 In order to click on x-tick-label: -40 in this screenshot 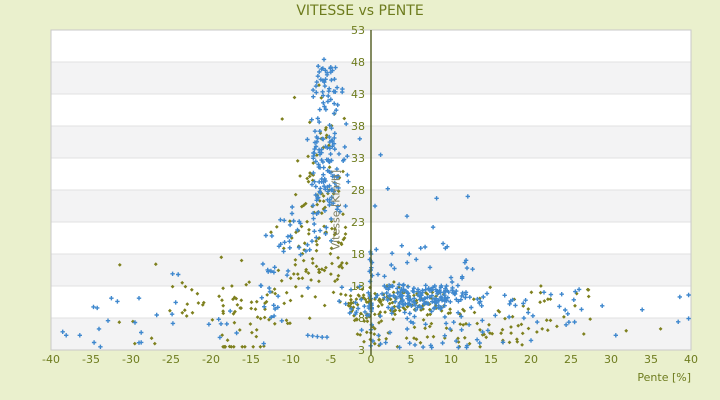, I will do `click(51, 359)`.